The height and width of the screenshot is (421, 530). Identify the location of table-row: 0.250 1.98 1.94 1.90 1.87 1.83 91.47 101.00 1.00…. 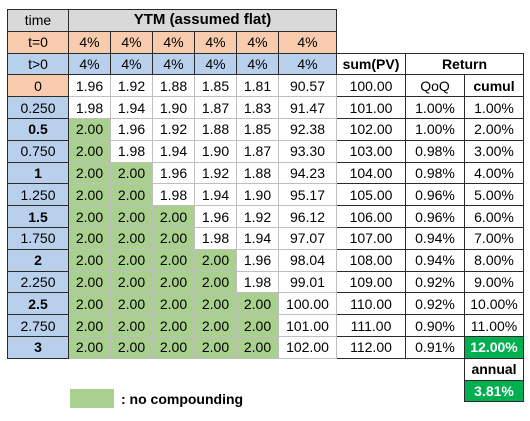
(265, 107).